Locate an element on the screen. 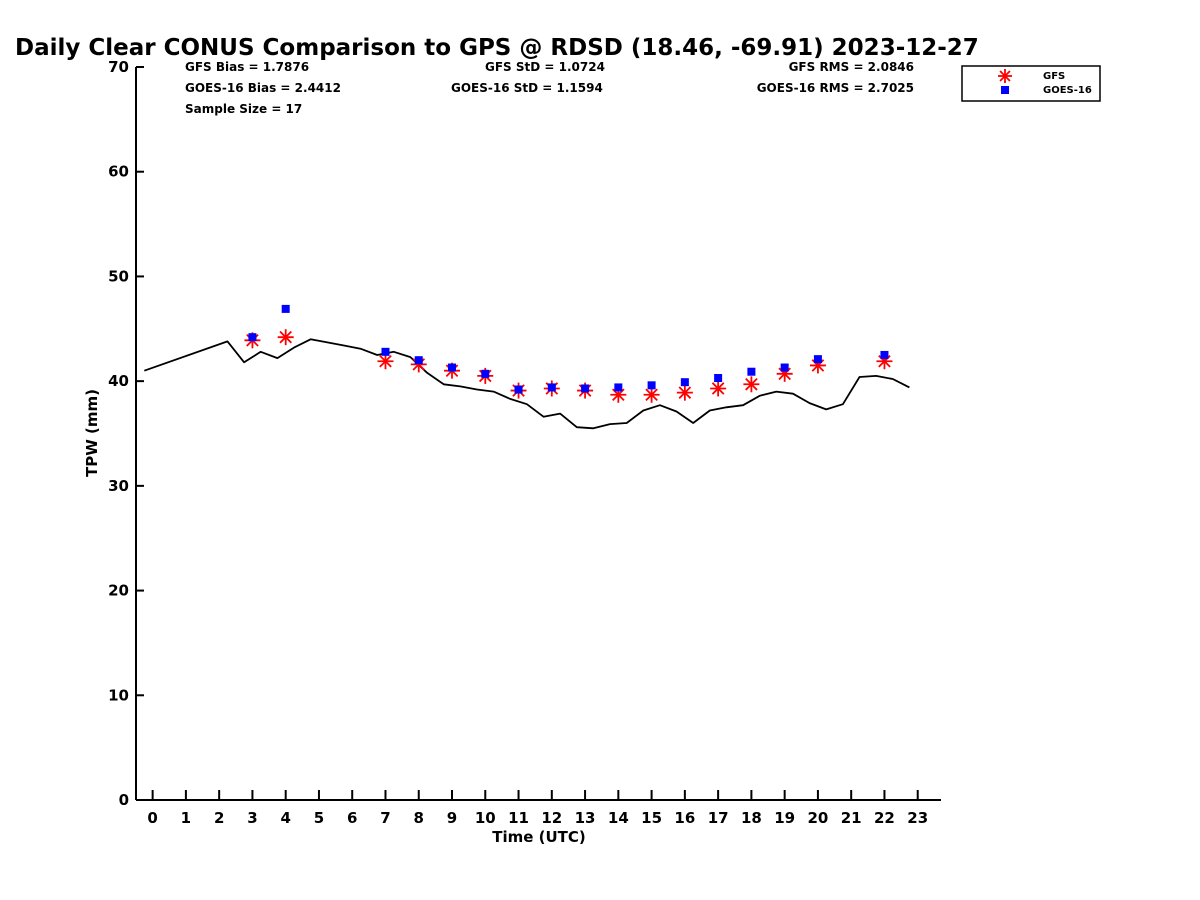  x-tick-label: 22 is located at coordinates (884, 818).